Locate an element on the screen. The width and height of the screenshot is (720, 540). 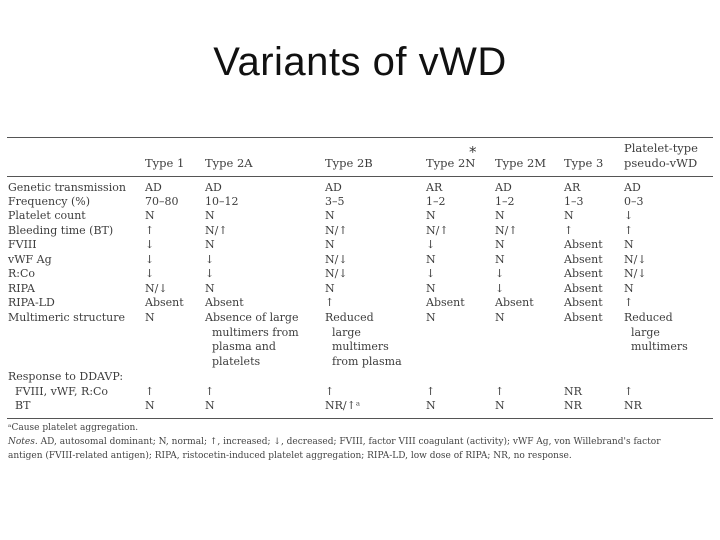
table-cell: AR is located at coordinates (572, 187).